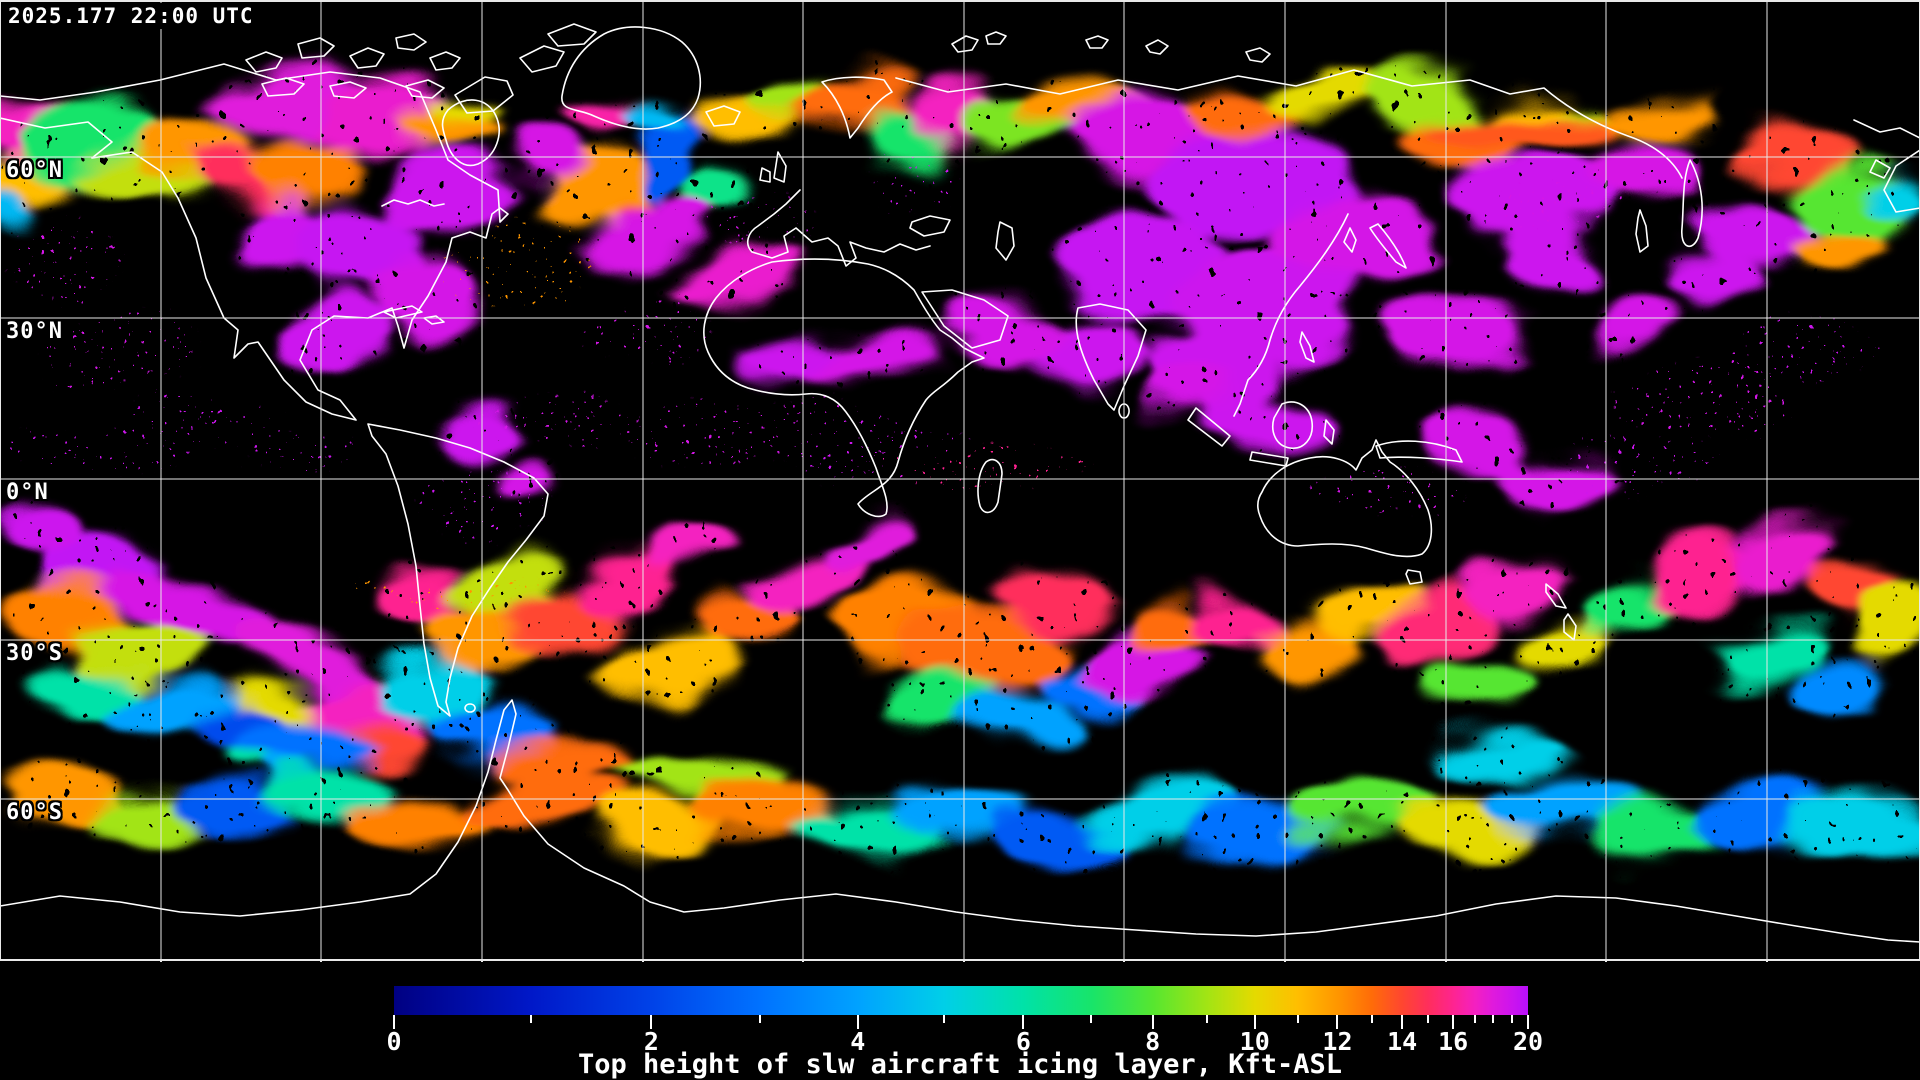 The image size is (1920, 1080). What do you see at coordinates (413, 203) in the screenshot?
I see `coastline-great-lakes` at bounding box center [413, 203].